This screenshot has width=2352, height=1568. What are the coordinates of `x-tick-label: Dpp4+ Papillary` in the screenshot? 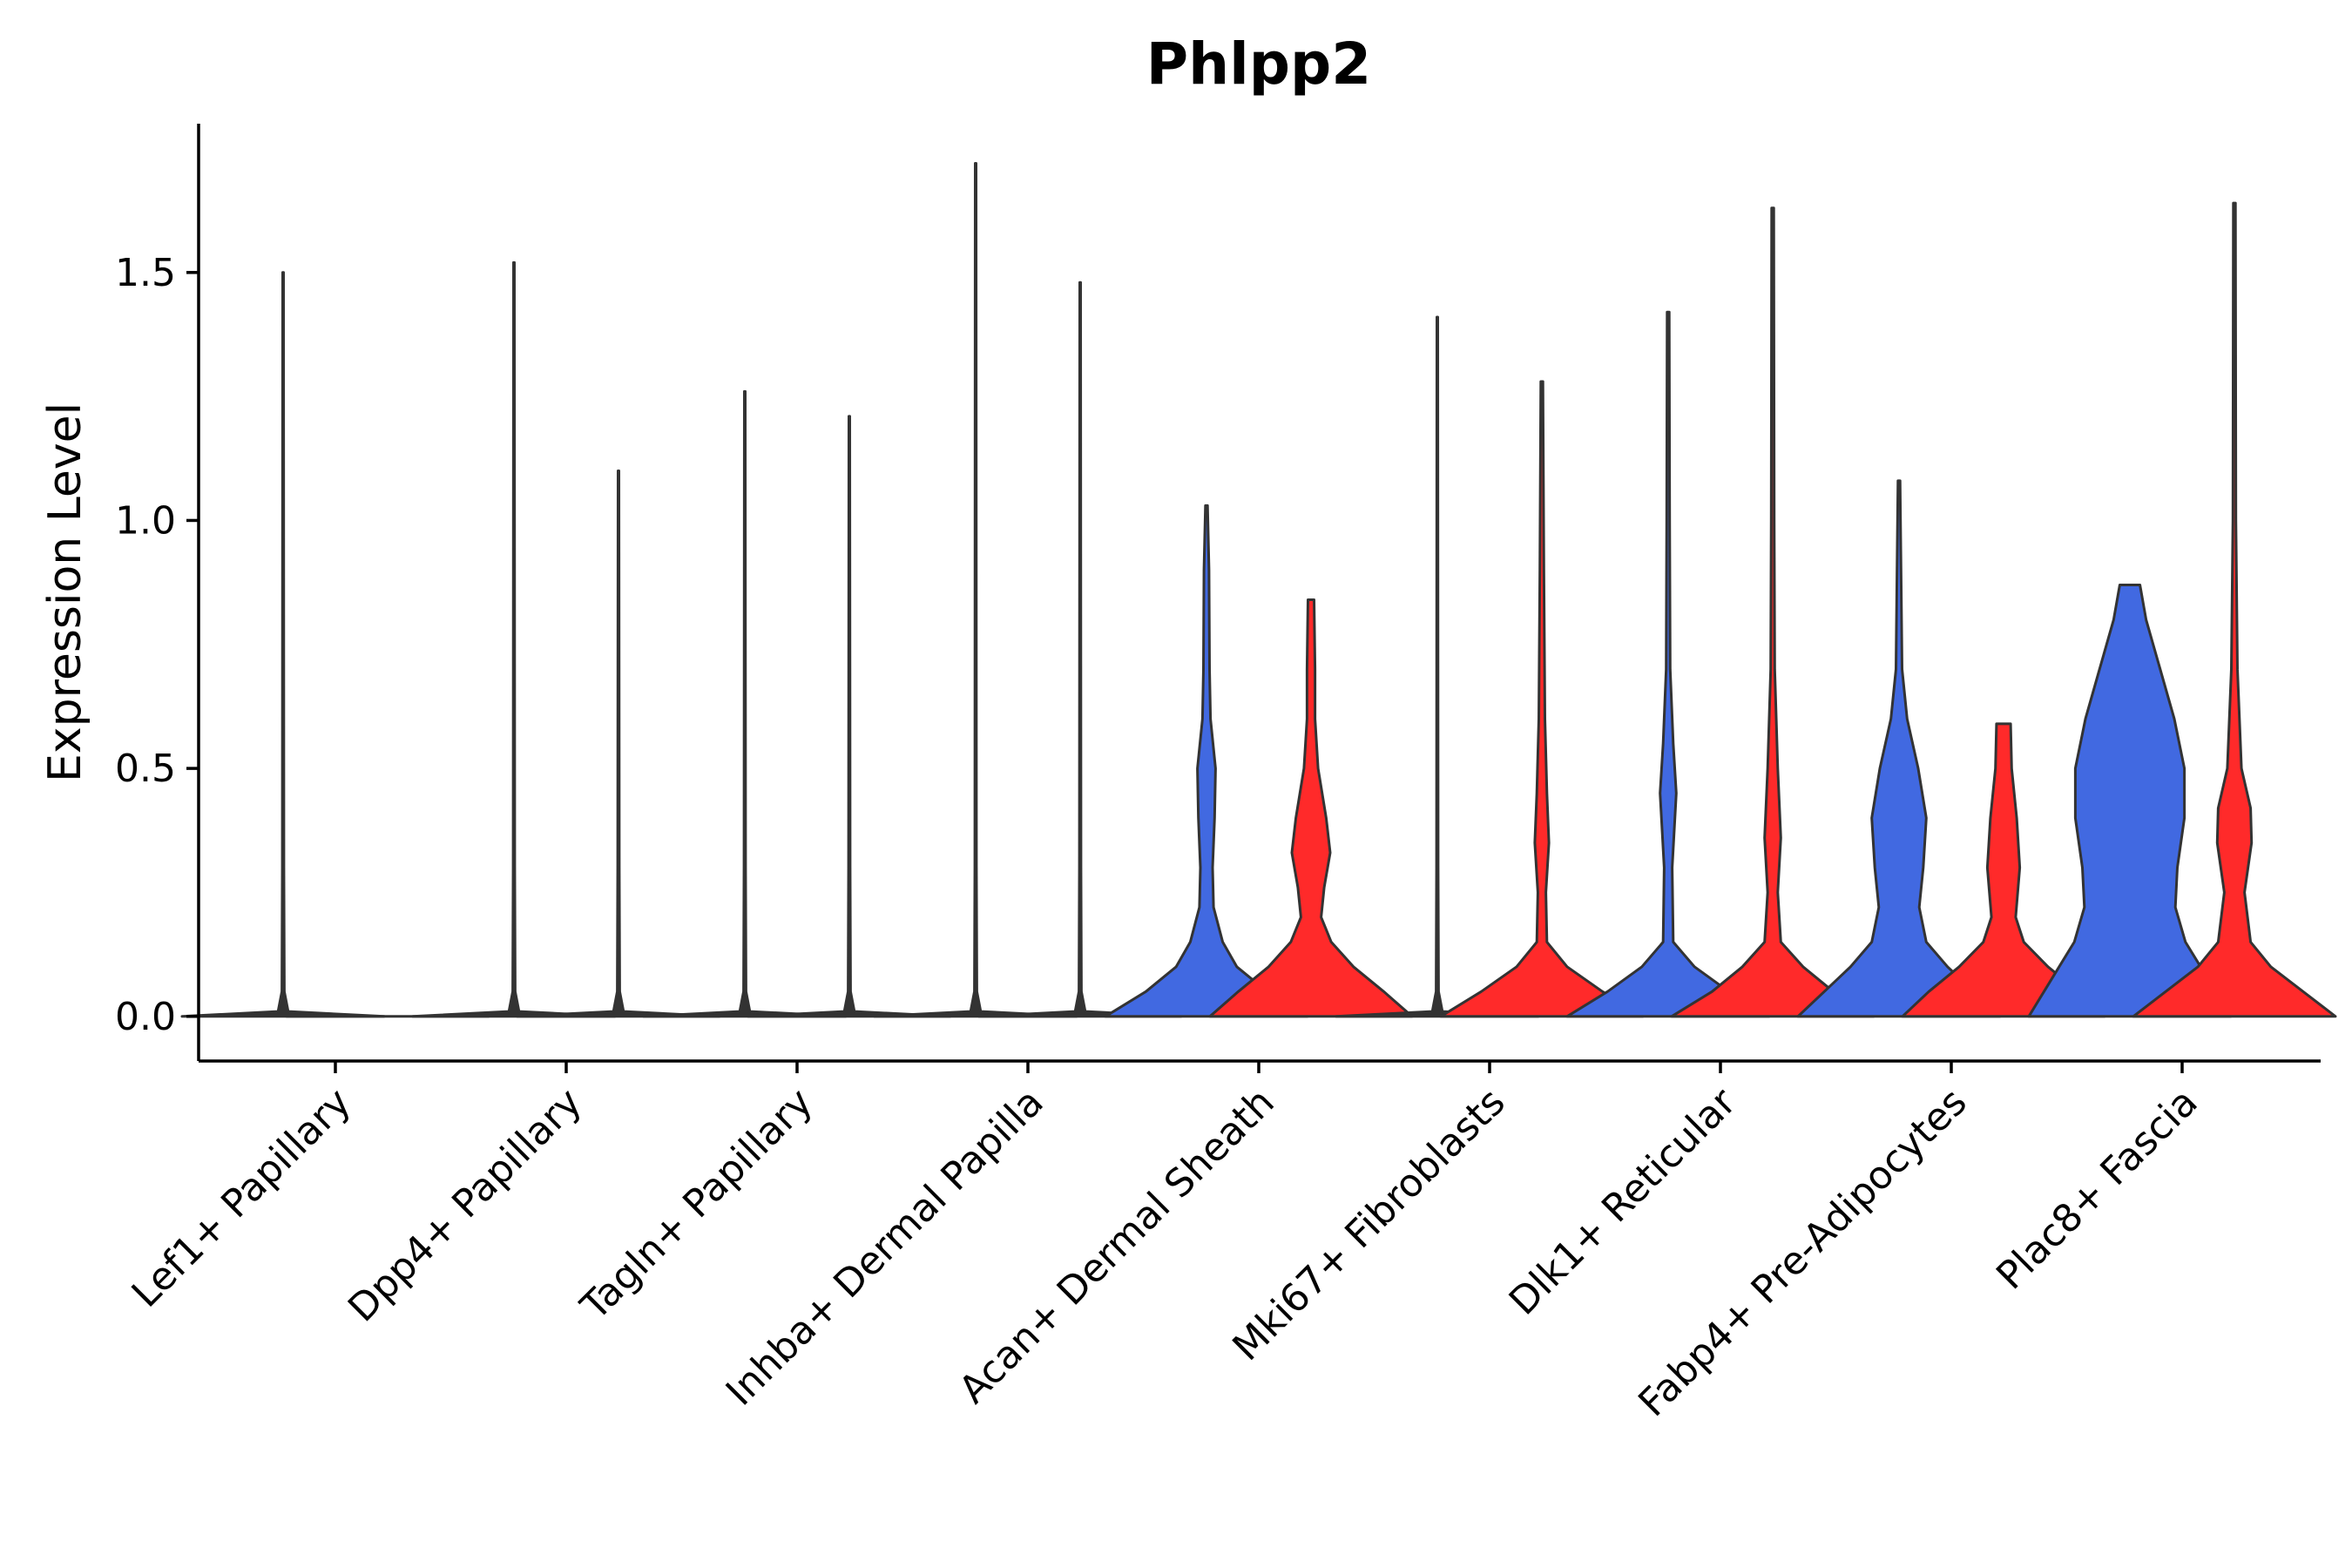 It's located at (465, 1205).